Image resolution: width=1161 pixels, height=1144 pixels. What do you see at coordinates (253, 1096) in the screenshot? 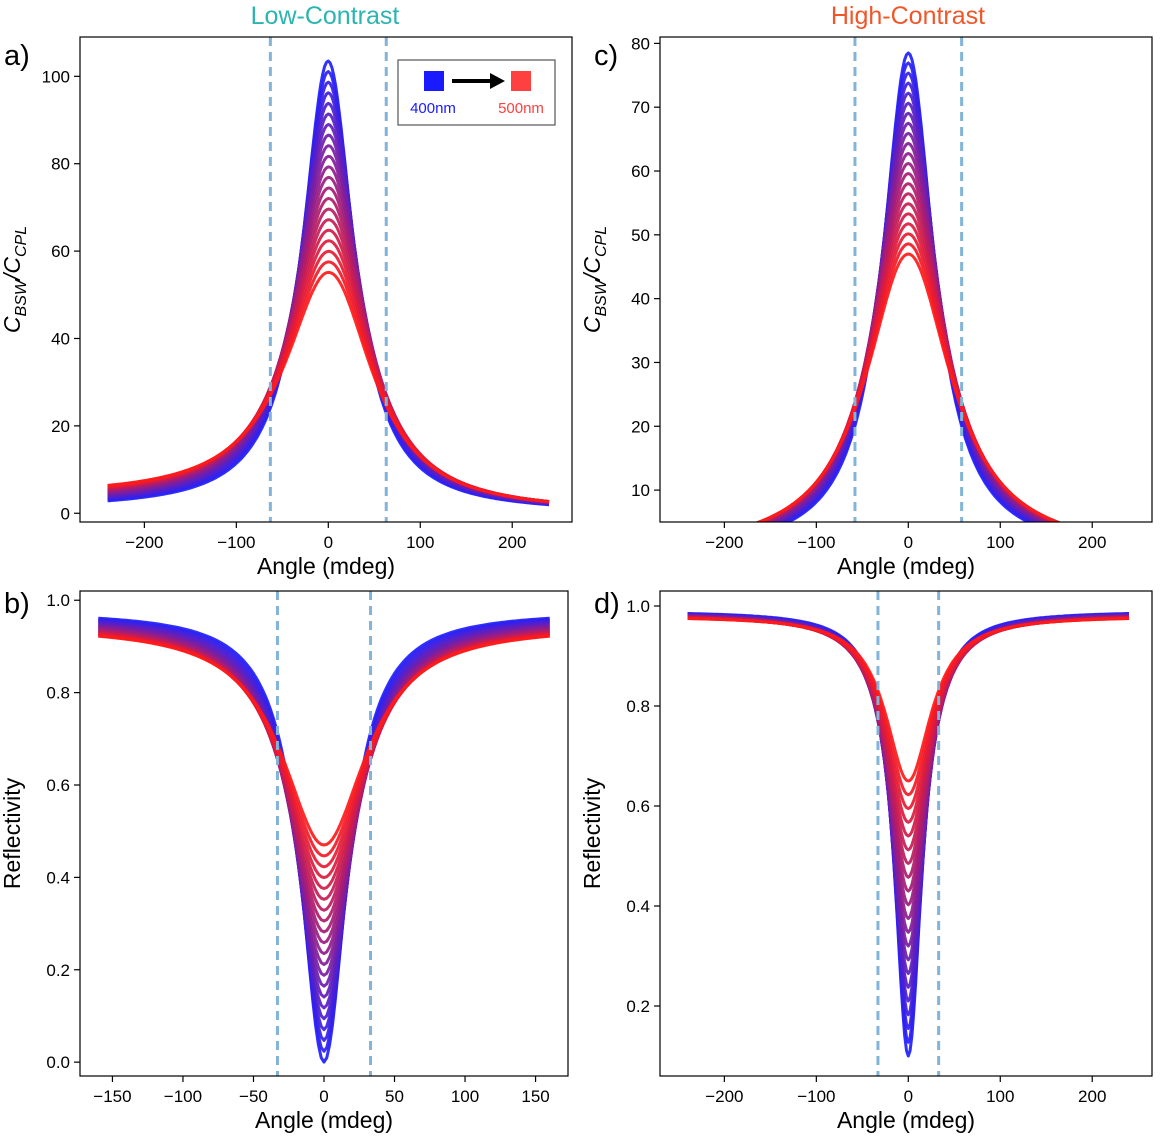
I see `x-tick-label: −50` at bounding box center [253, 1096].